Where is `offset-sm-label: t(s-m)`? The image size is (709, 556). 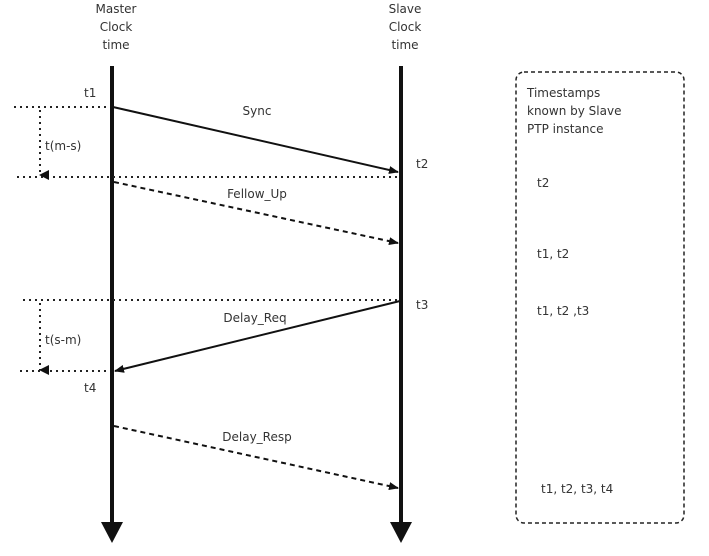 offset-sm-label: t(s-m) is located at coordinates (63, 340).